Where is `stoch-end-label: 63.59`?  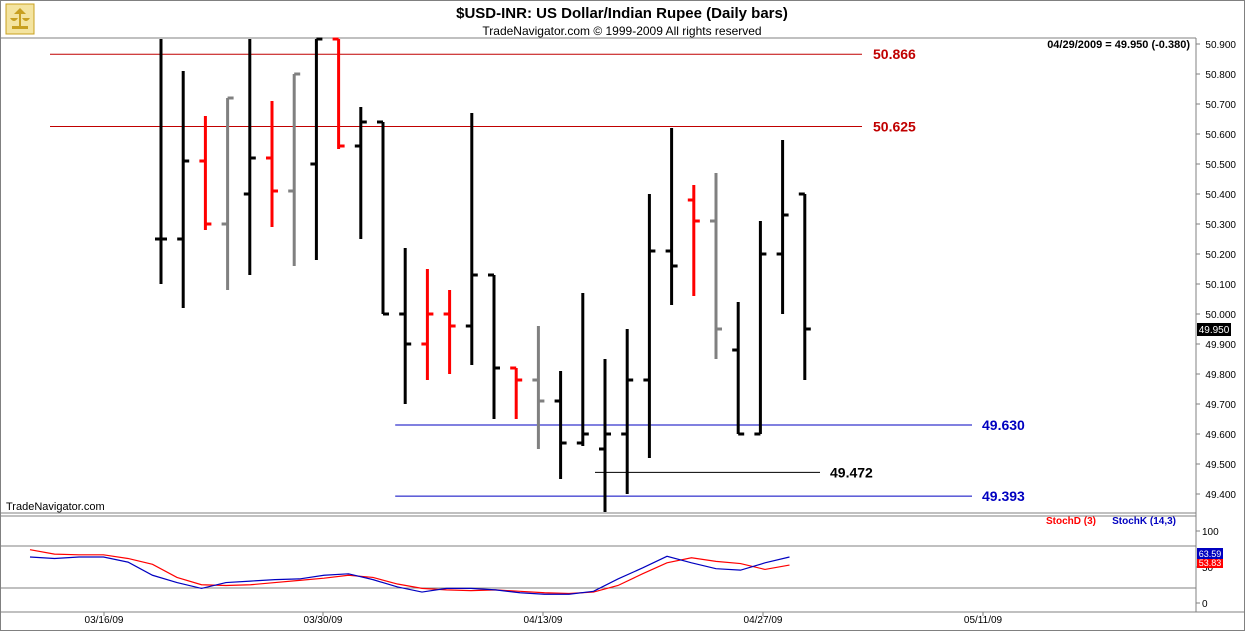 stoch-end-label: 63.59 is located at coordinates (1210, 554).